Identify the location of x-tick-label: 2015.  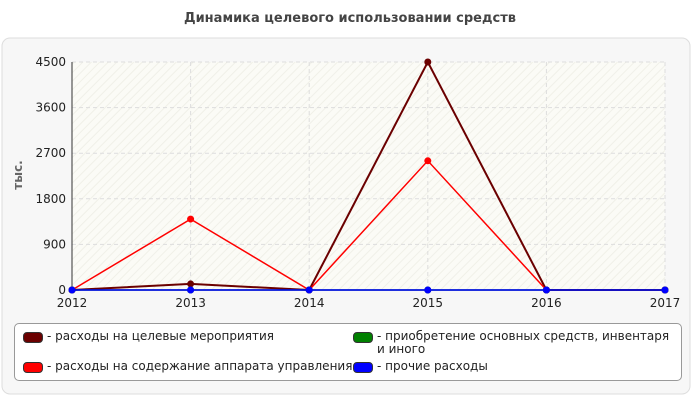
(428, 303).